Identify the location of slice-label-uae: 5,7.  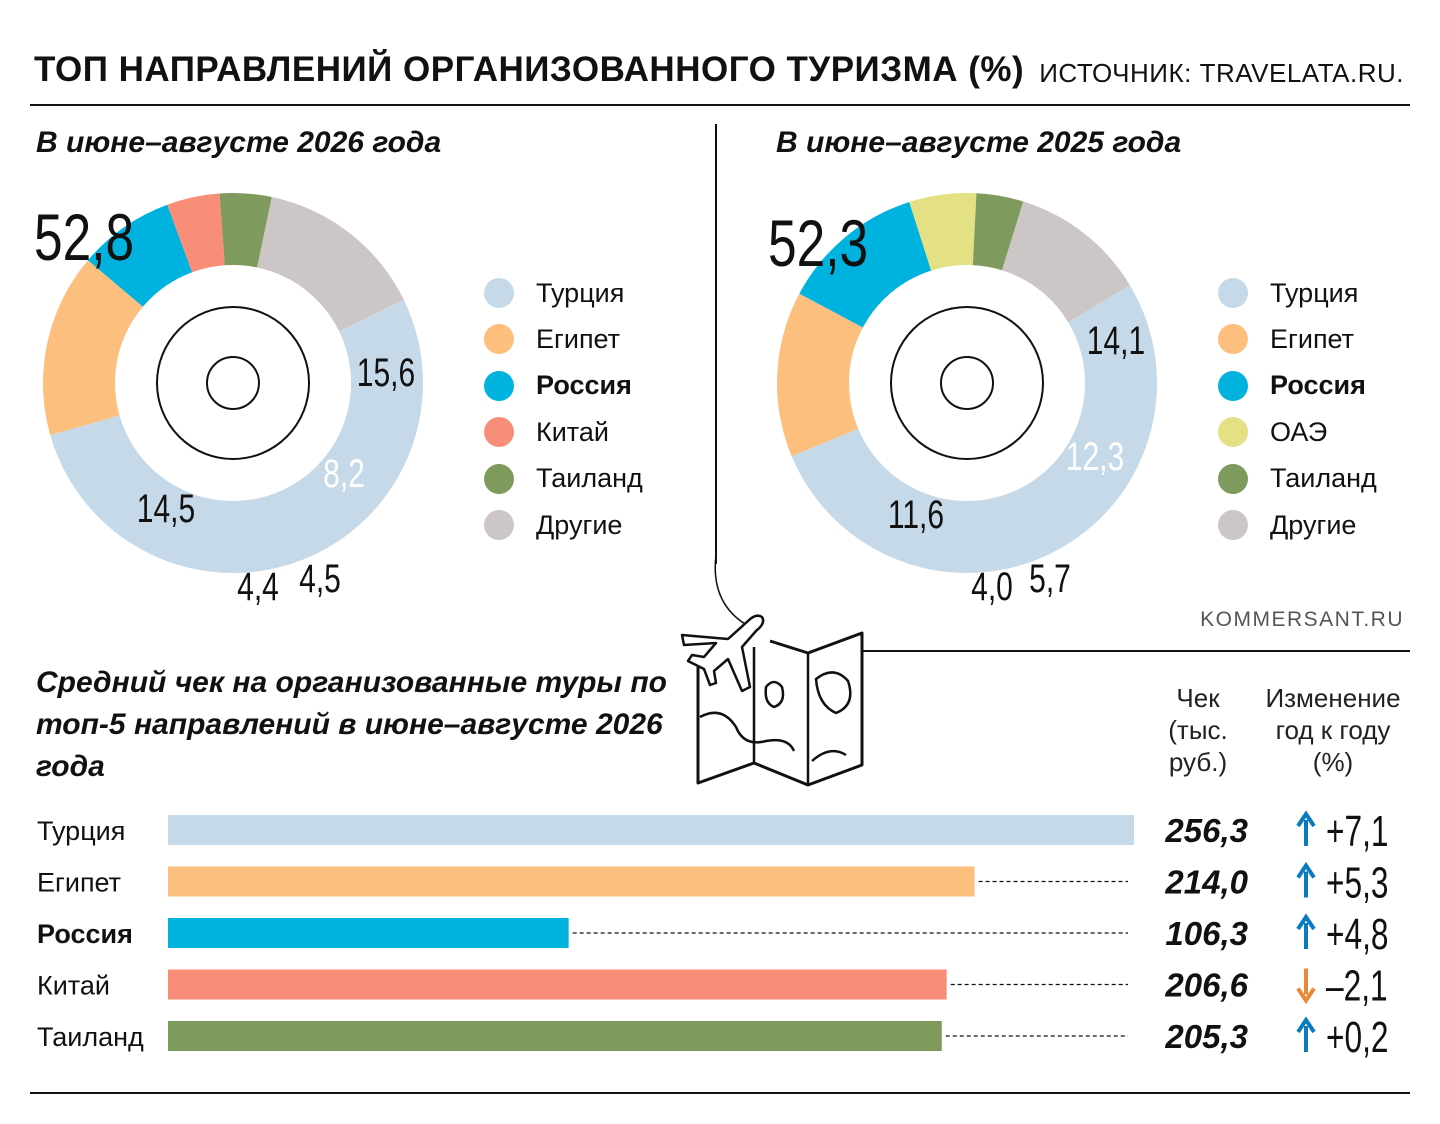
(1050, 579).